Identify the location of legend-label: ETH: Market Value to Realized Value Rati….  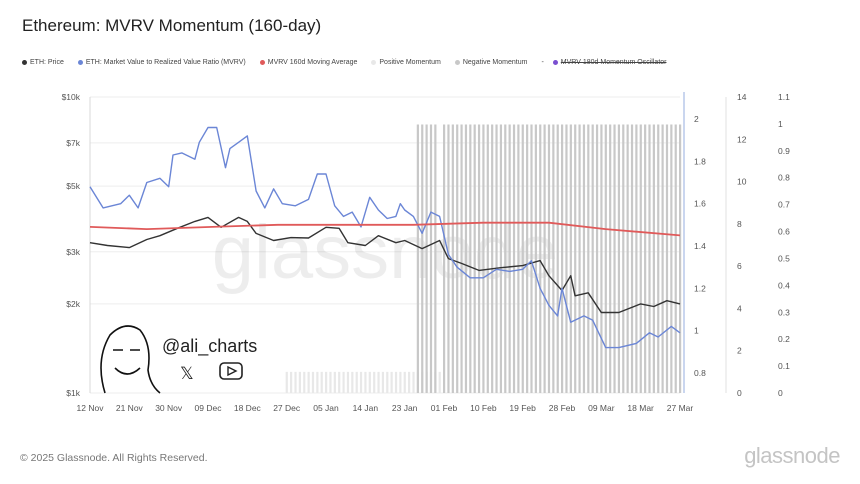
(165, 62).